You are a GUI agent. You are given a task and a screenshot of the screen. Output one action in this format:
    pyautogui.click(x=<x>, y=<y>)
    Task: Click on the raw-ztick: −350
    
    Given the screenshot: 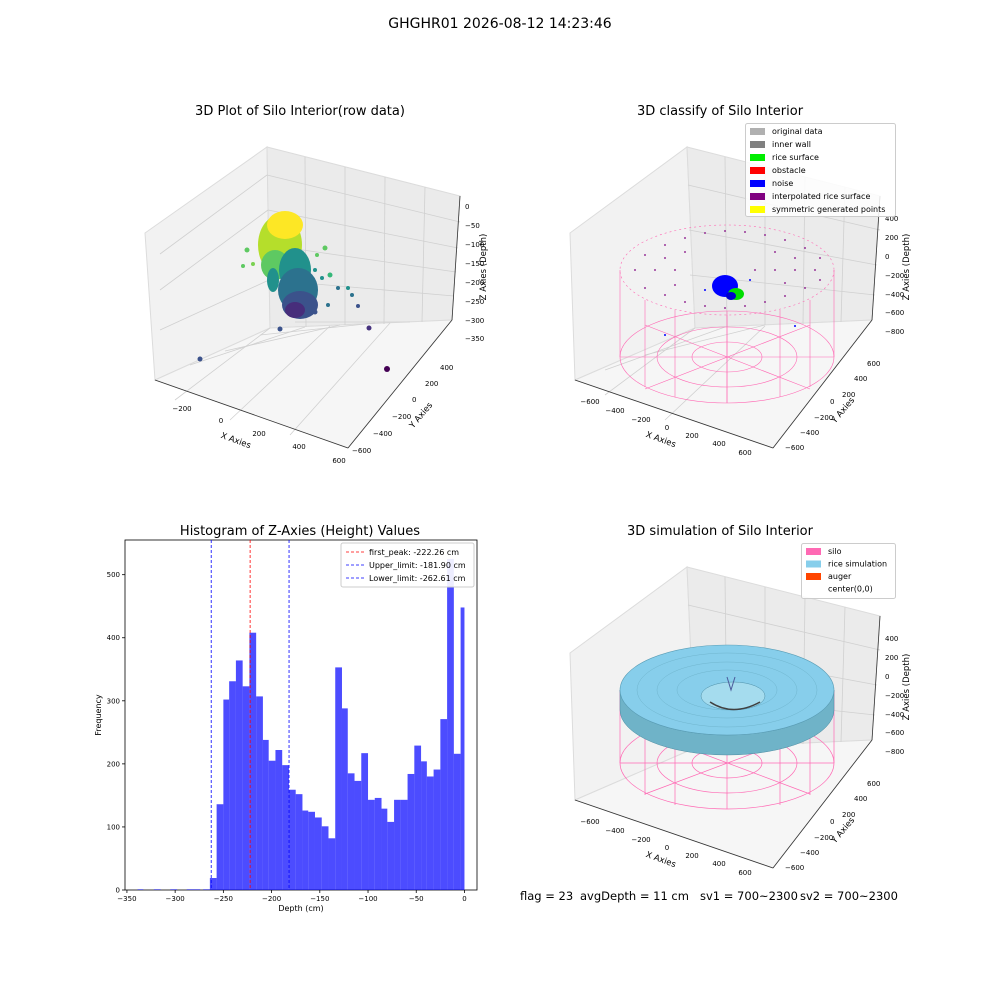 What is the action you would take?
    pyautogui.click(x=474, y=339)
    